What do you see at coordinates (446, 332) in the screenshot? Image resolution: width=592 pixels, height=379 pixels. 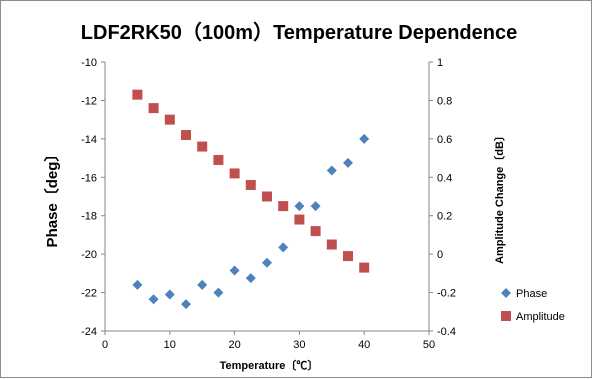 I see `y2-tick-label: -0.4` at bounding box center [446, 332].